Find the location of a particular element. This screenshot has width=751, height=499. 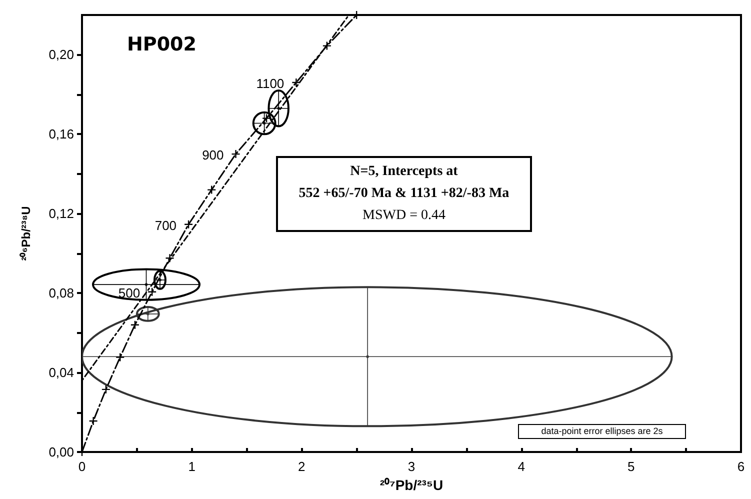

annotation: 700 is located at coordinates (165, 225).